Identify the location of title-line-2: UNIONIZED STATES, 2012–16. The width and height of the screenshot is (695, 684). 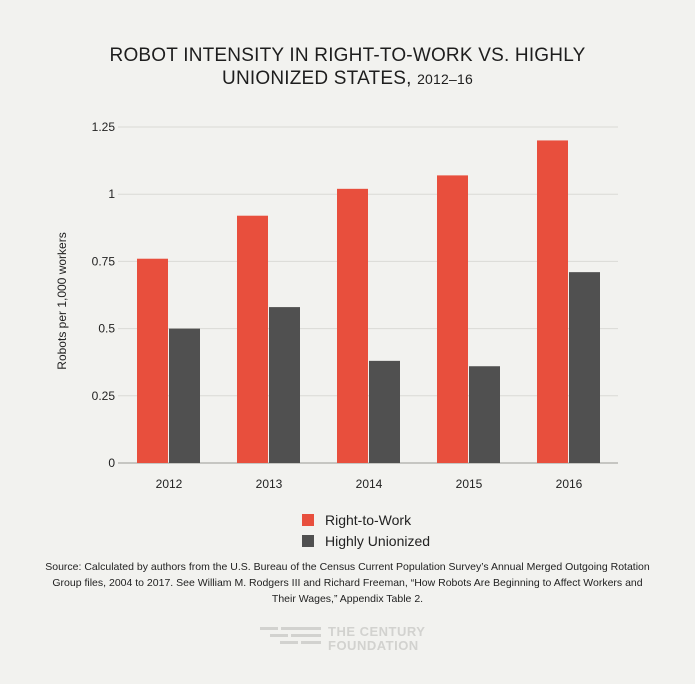
(347, 79).